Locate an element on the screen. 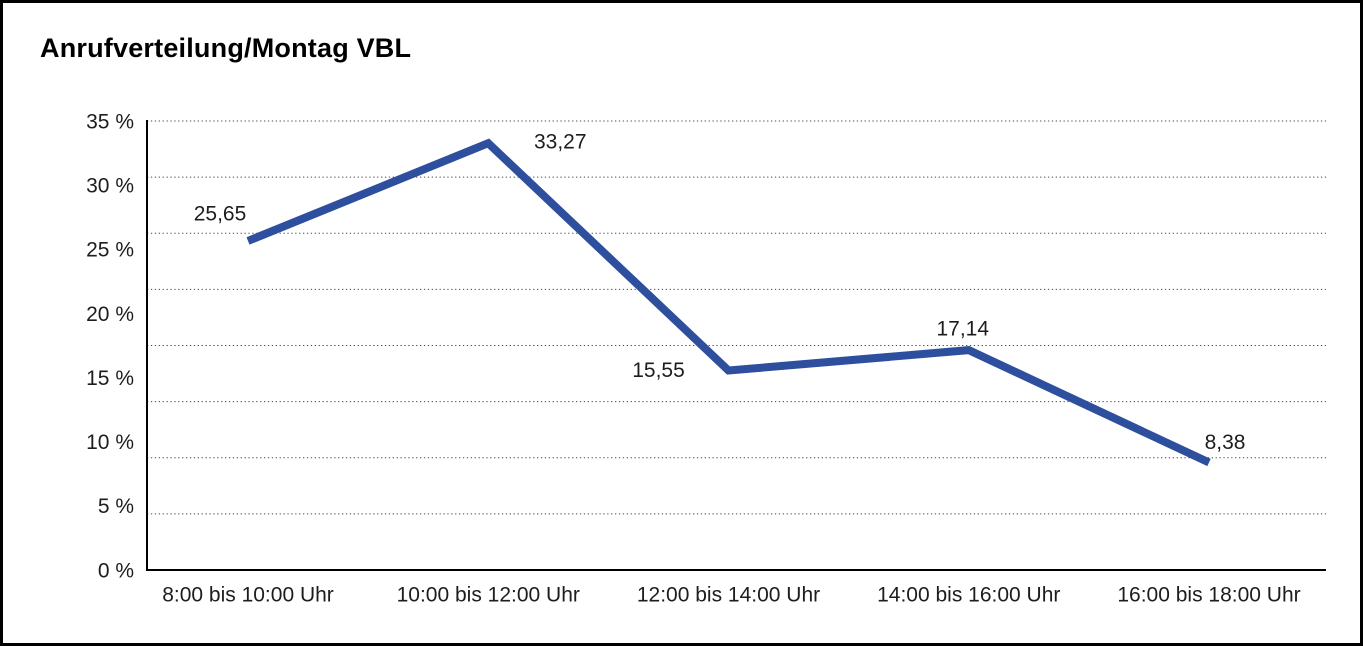  data-point-label: 15,55 is located at coordinates (658, 370).